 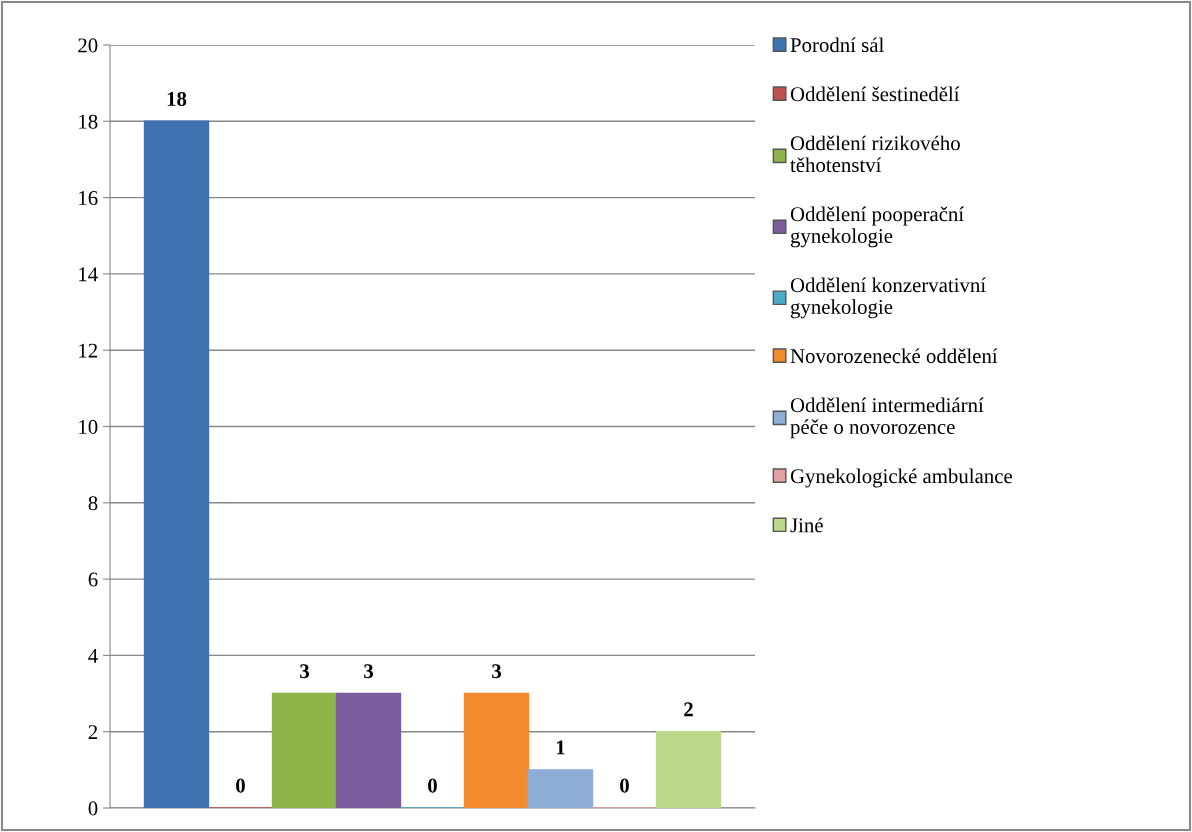 I want to click on legend-label: Oddělení intermediární péče o novorozence, so click(x=887, y=418).